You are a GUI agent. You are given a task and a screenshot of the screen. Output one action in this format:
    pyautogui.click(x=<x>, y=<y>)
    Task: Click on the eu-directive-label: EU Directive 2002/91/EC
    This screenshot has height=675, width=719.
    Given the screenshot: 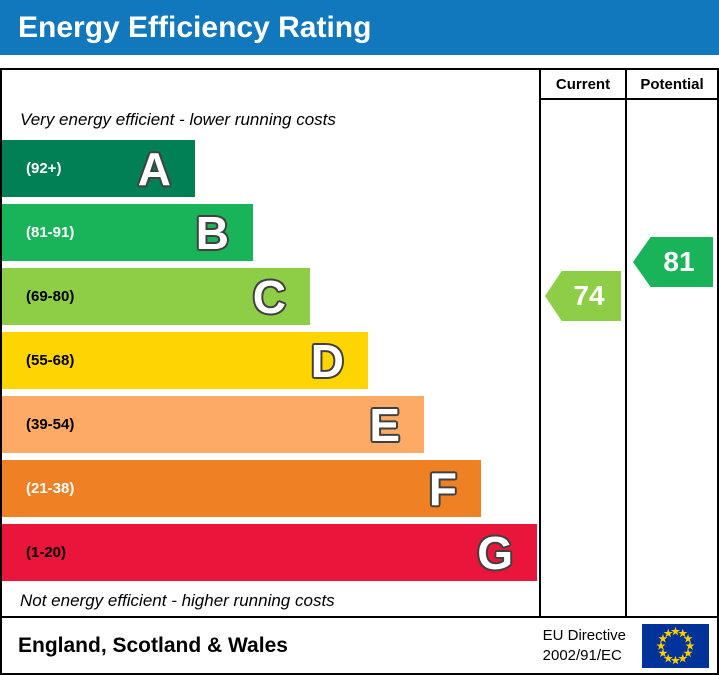 What is the action you would take?
    pyautogui.click(x=584, y=645)
    